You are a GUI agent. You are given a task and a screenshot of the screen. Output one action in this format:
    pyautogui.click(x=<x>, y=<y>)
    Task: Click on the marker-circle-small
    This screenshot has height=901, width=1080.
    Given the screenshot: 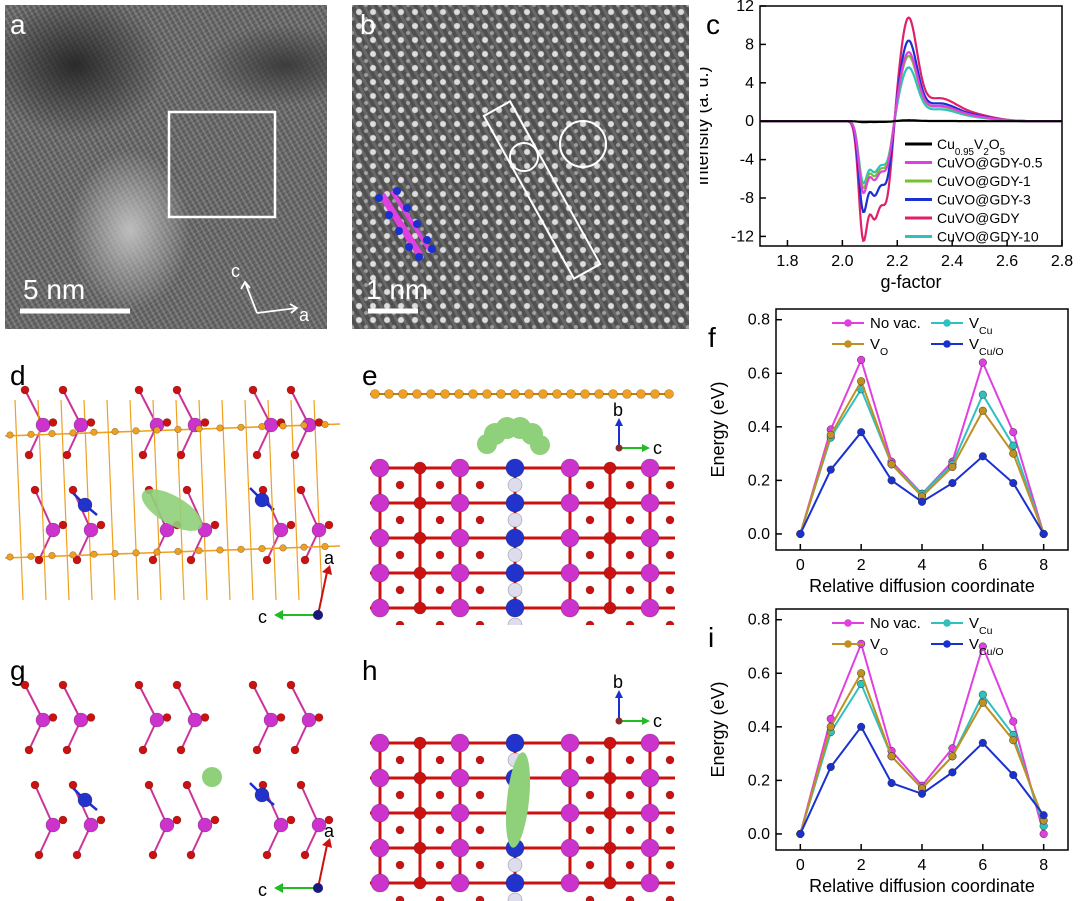 What is the action you would take?
    pyautogui.click(x=524, y=157)
    